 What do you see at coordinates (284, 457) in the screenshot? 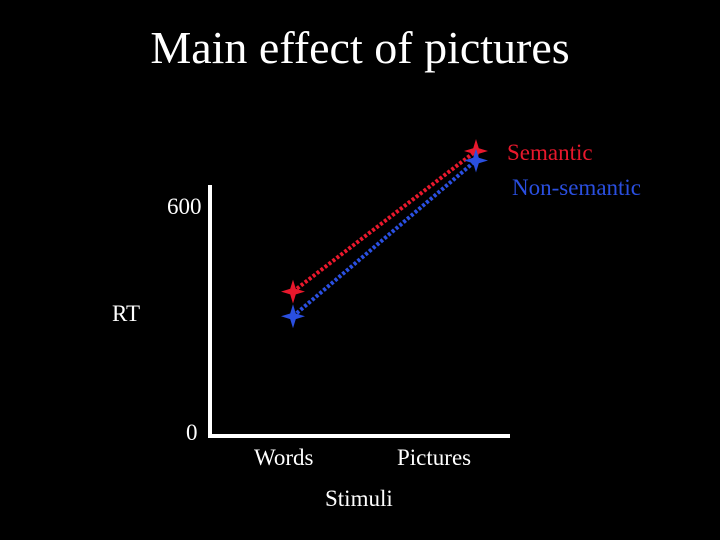
I see `x-tick-label-words: Words` at bounding box center [284, 457].